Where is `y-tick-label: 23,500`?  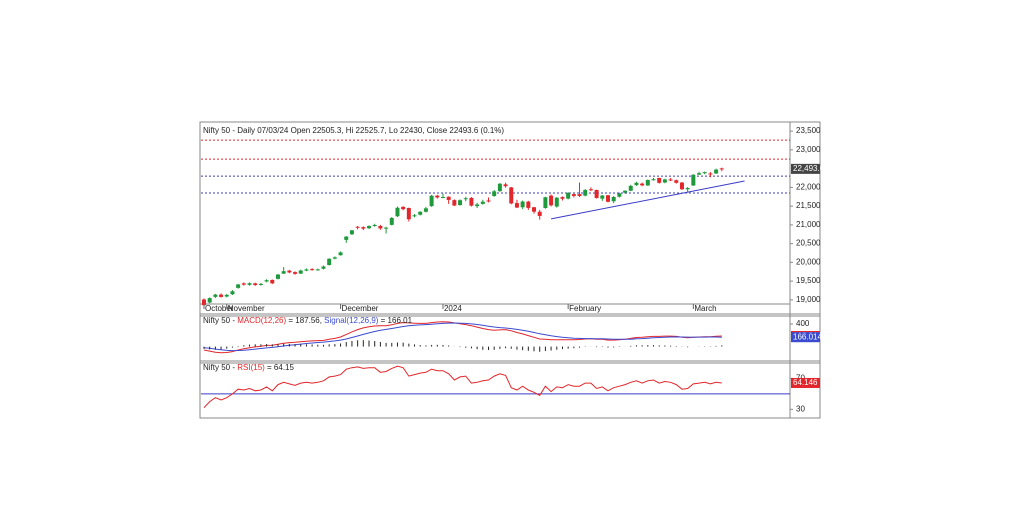
y-tick-label: 23,500 is located at coordinates (808, 130).